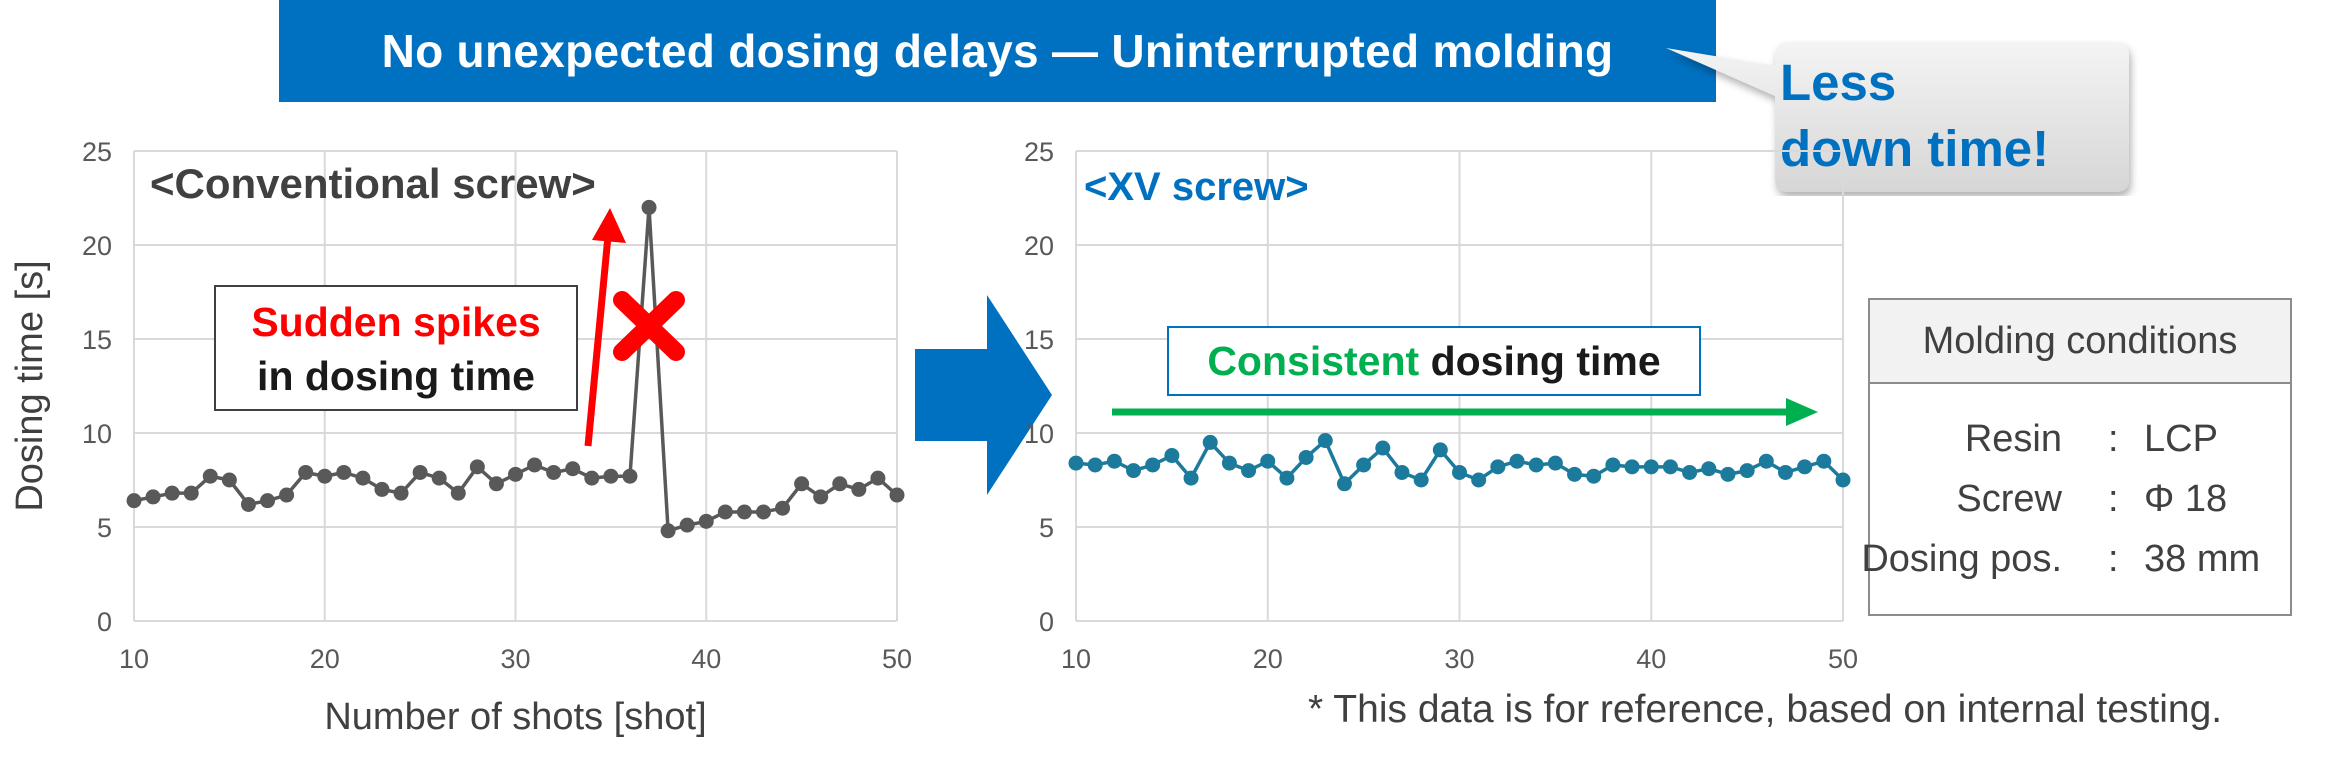 This screenshot has height=764, width=2343. Describe the element at coordinates (598, 341) in the screenshot. I see `spike-arrow-shaft` at that location.